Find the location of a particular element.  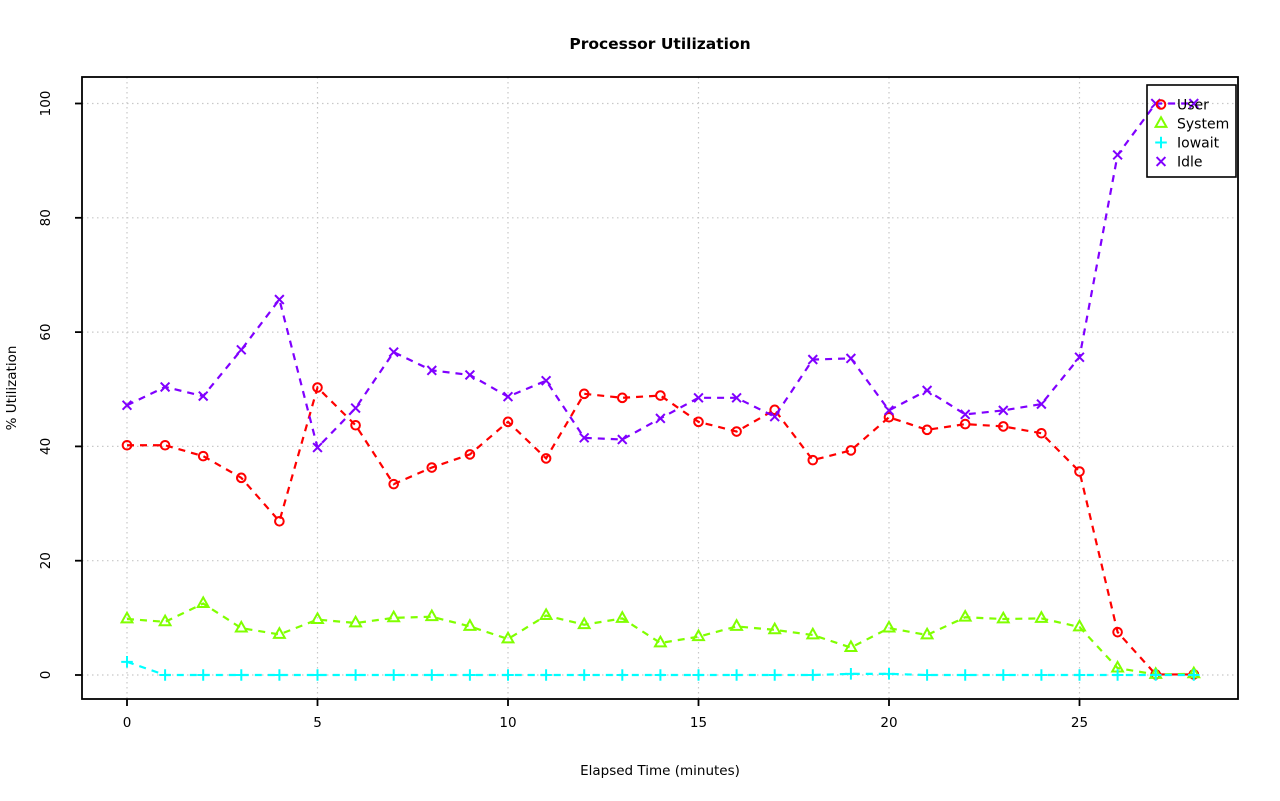

x-axis-label: Elapsed Time (minutes) is located at coordinates (660, 771).